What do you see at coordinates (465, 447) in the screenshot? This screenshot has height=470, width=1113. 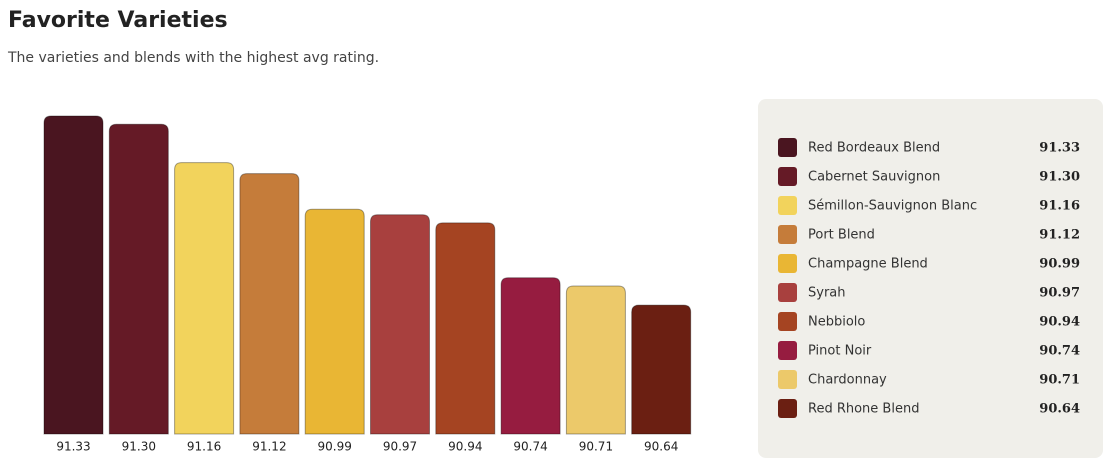 I see `bar-value-label: 90.94` at bounding box center [465, 447].